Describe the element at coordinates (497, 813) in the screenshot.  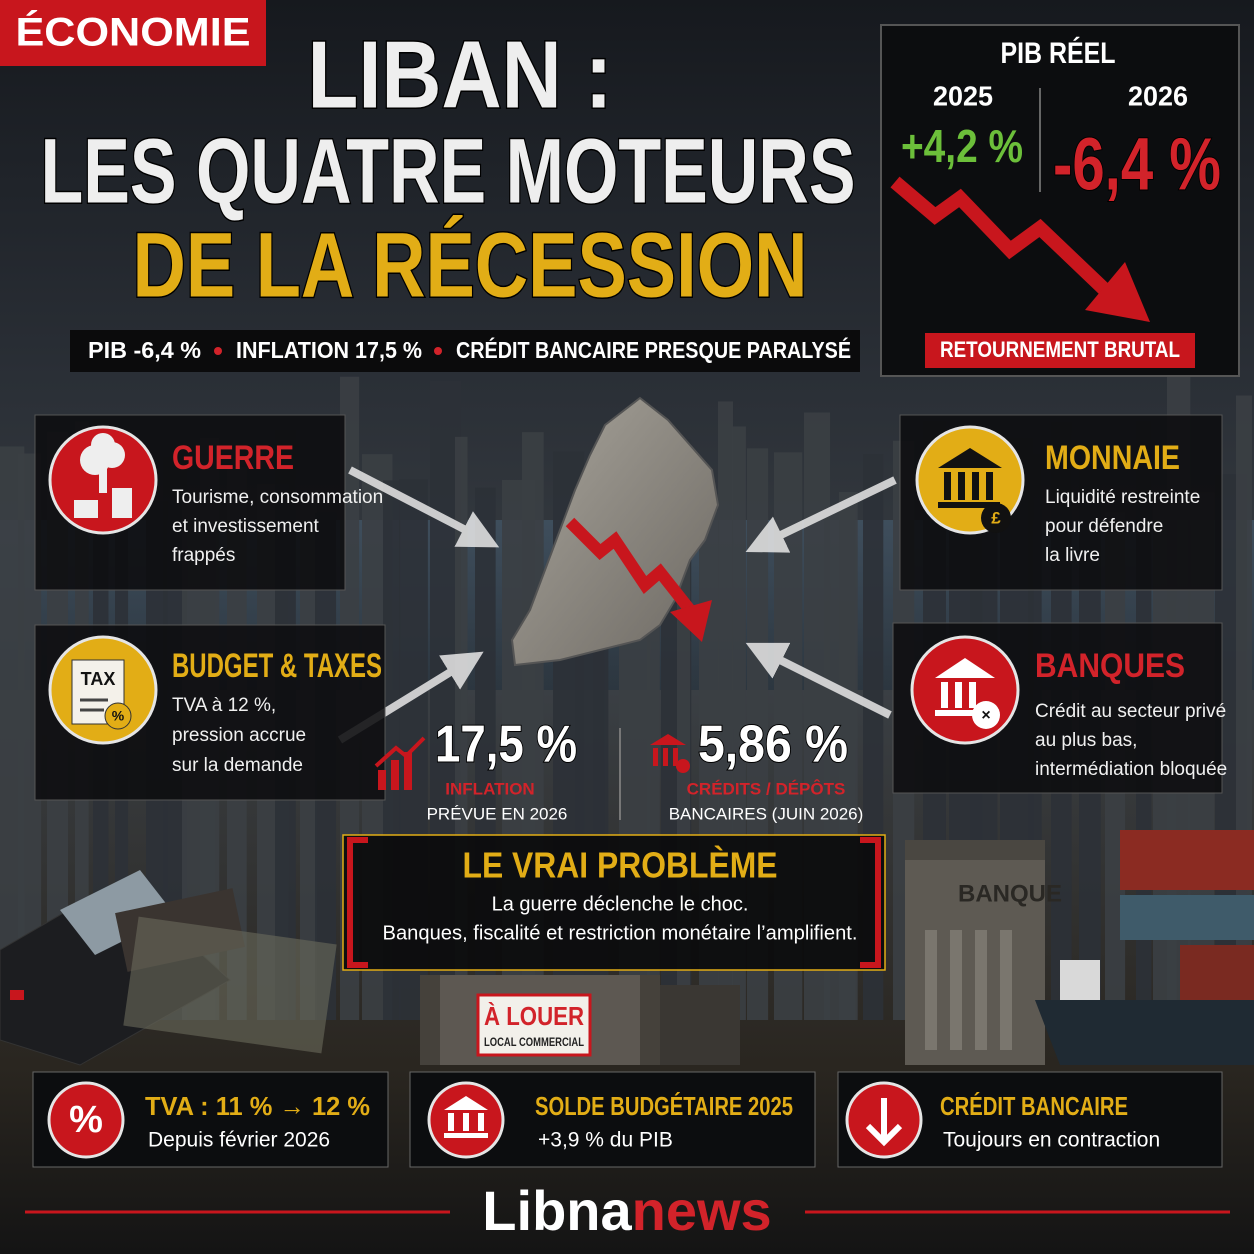
I see `stat-sub: PRÉVUE EN 2026` at that location.